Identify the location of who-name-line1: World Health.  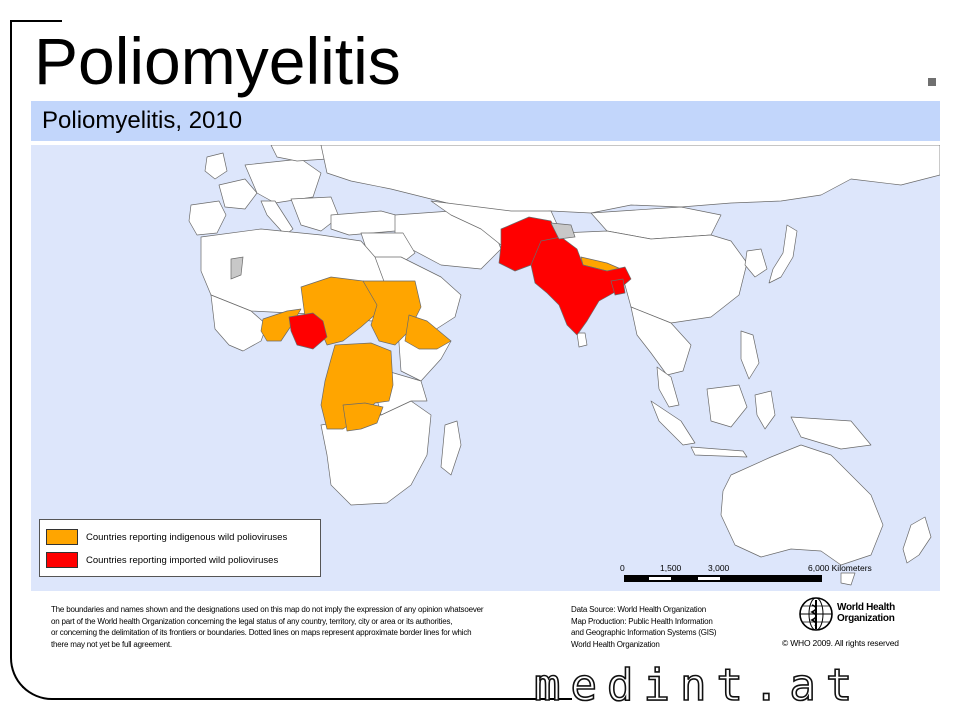
(866, 607).